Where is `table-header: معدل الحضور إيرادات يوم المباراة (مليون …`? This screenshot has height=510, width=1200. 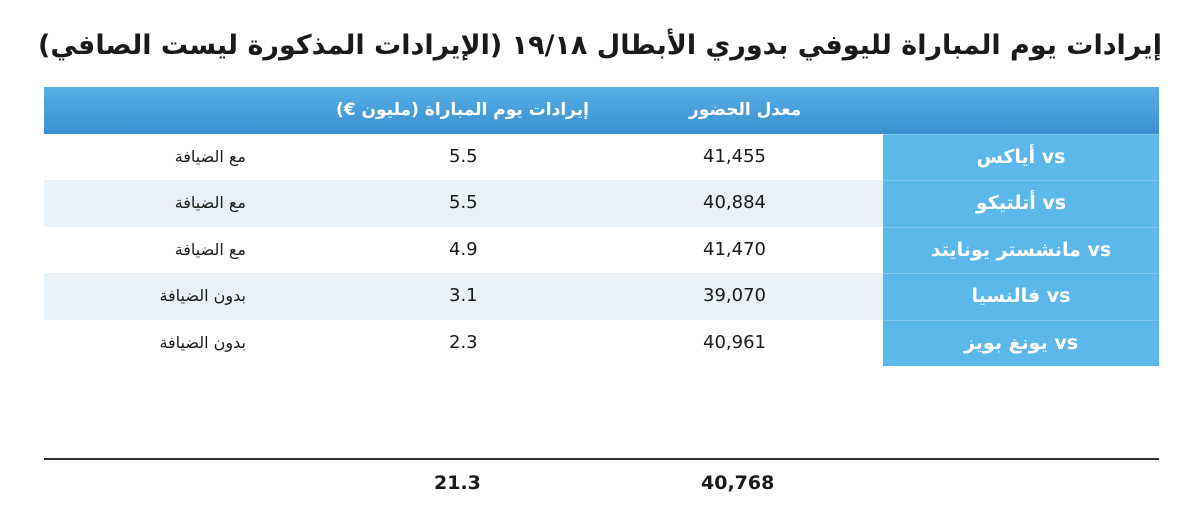
table-header: معدل الحضور إيرادات يوم المباراة (مليون … is located at coordinates (601, 110).